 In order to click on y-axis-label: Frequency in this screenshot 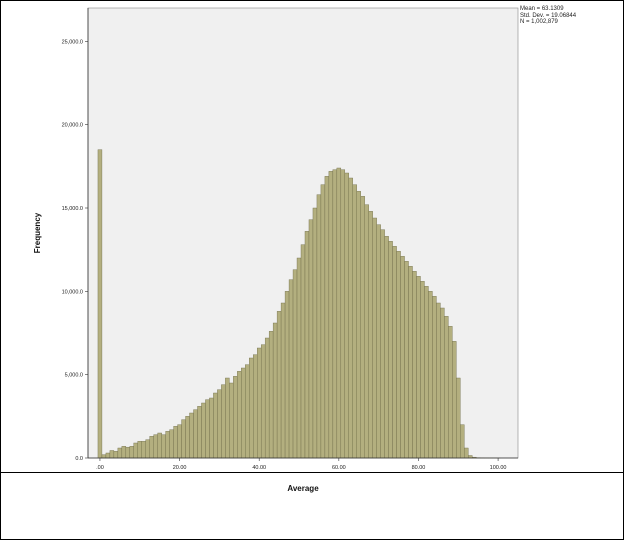, I will do `click(37, 232)`.